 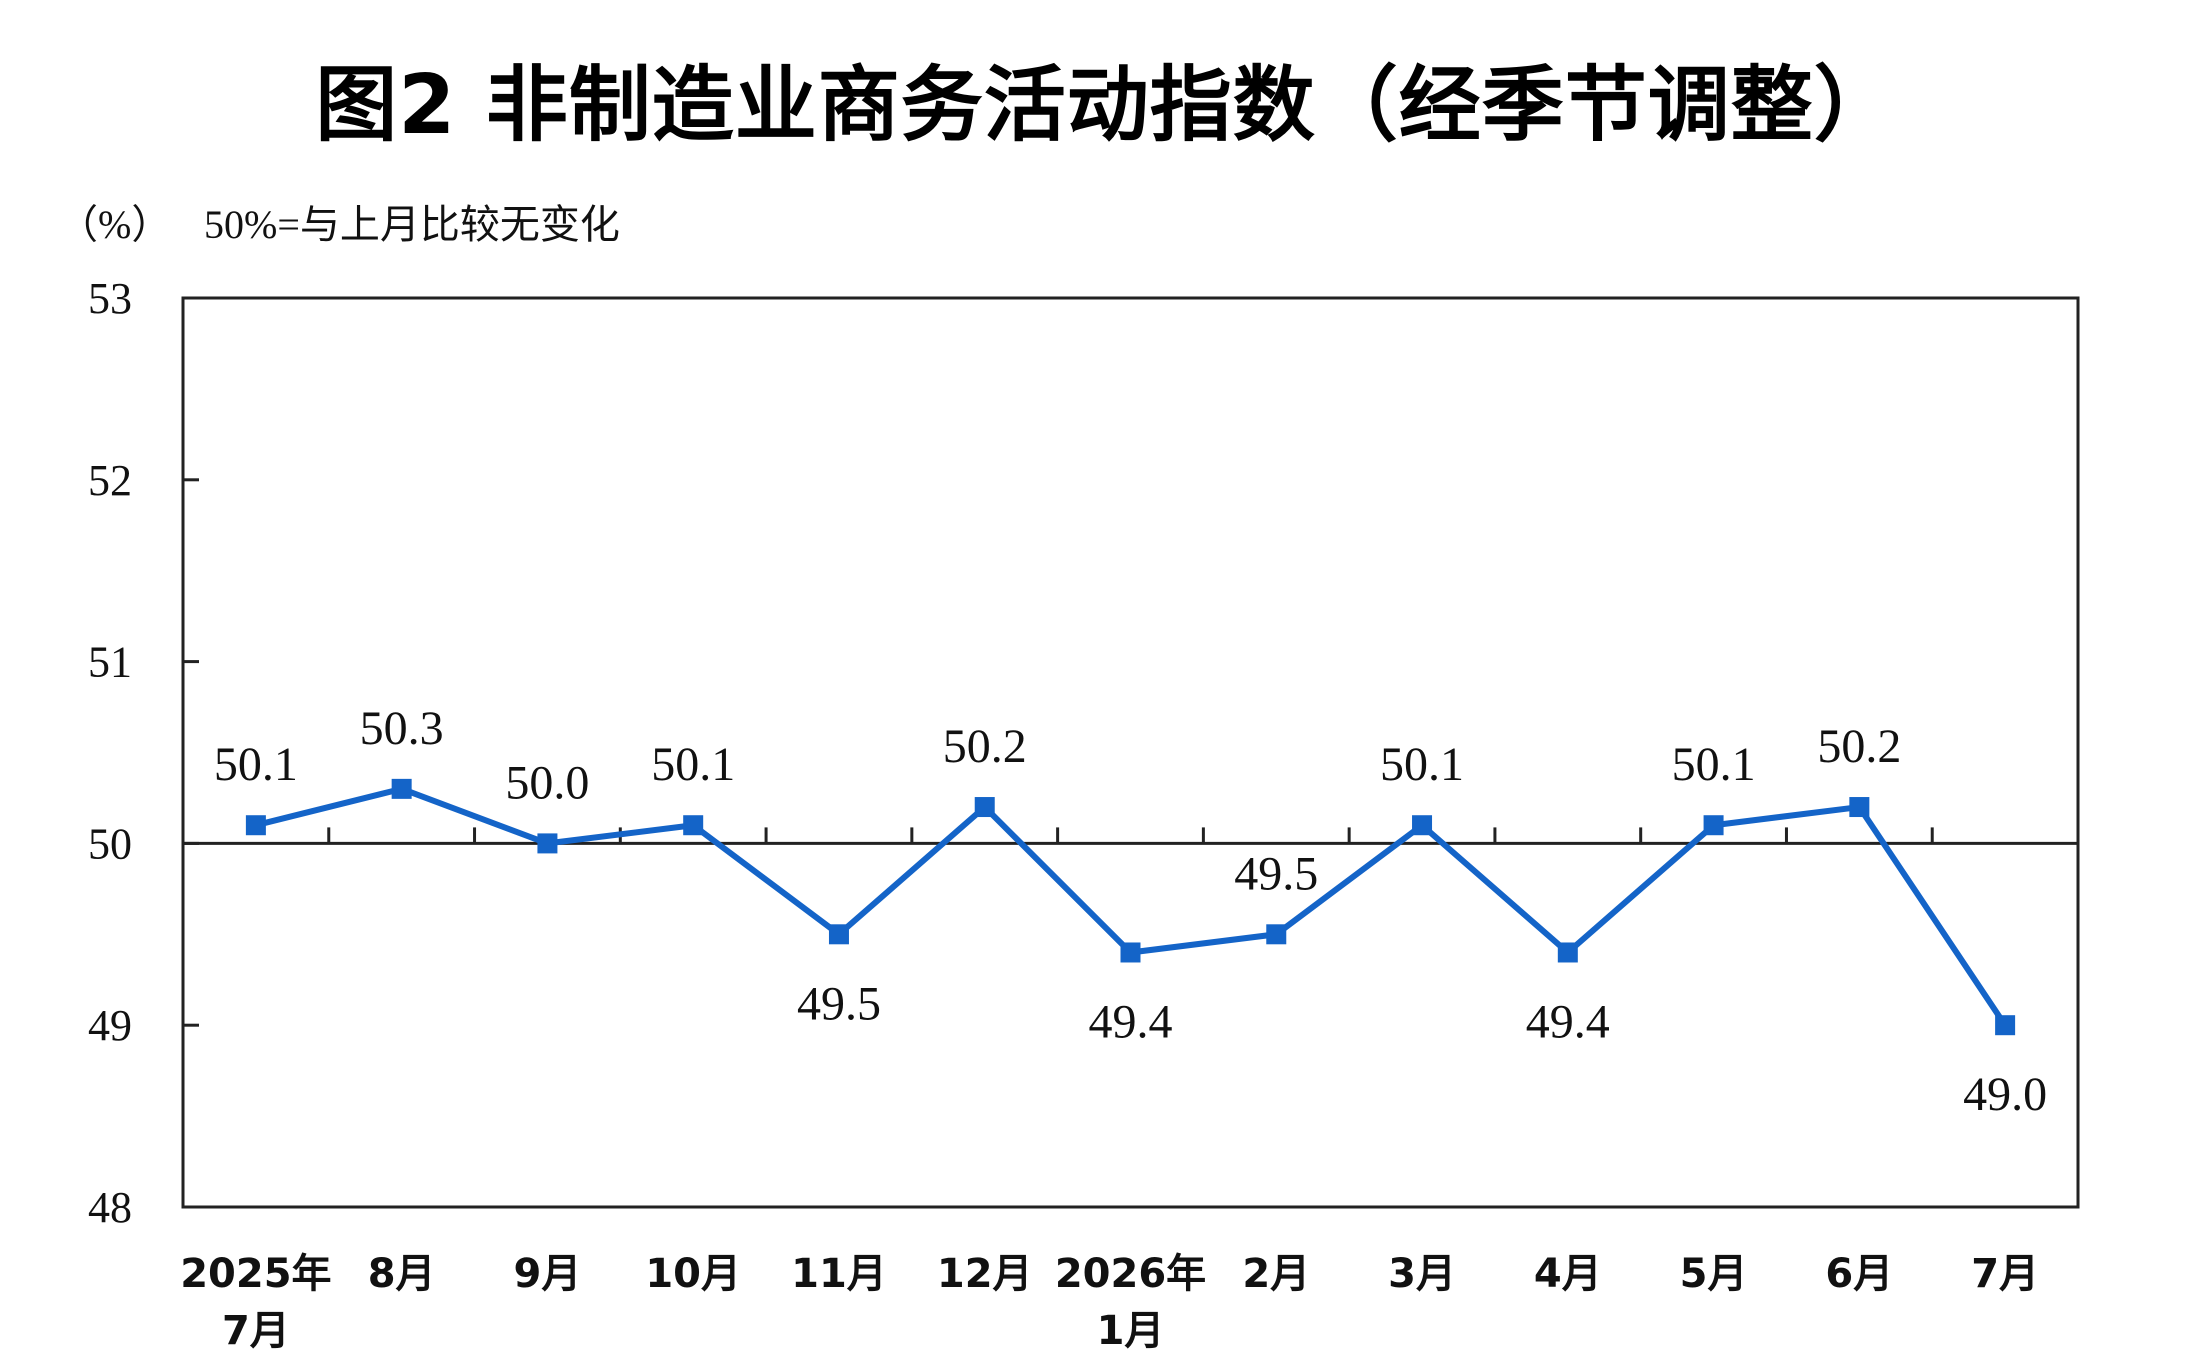 I want to click on data-label: 50.0, so click(x=547, y=782).